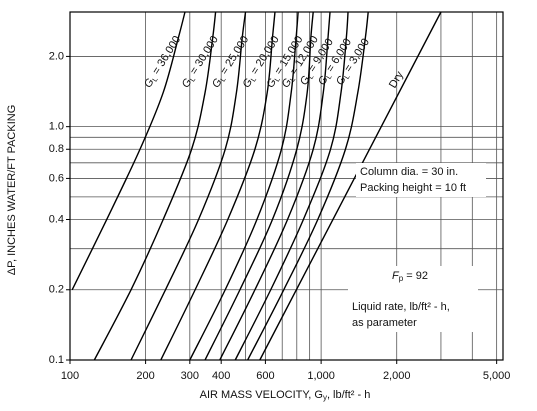  What do you see at coordinates (401, 307) in the screenshot?
I see `annotation: Liquid rate, lb/ft² - h,` at bounding box center [401, 307].